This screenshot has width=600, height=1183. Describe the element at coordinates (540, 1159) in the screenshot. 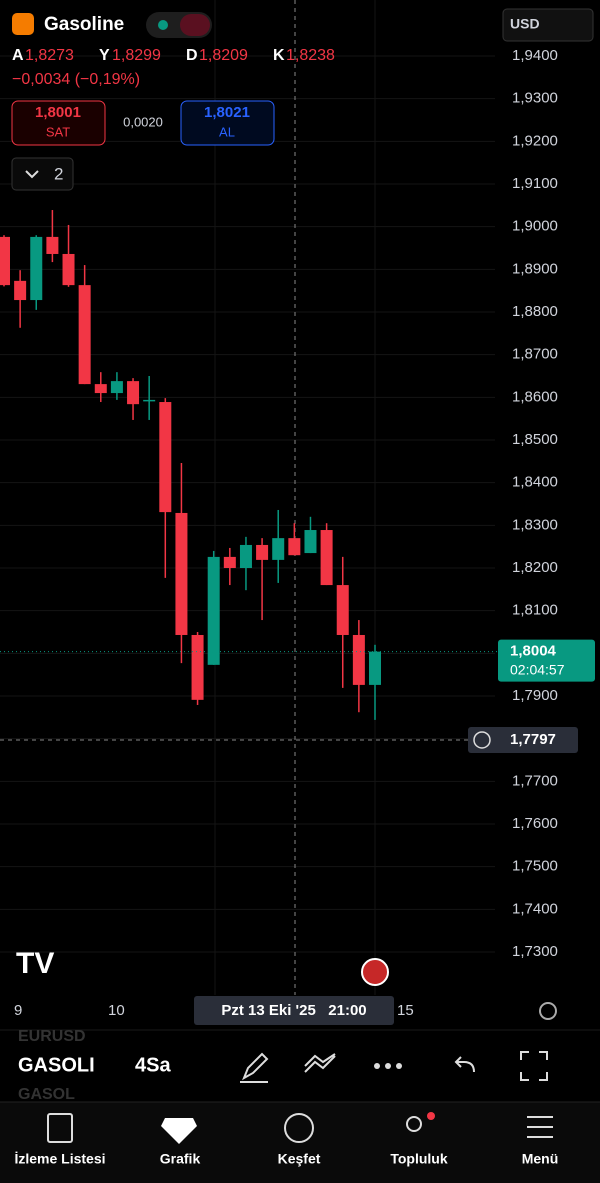

I see `nav-label: Menü` at that location.